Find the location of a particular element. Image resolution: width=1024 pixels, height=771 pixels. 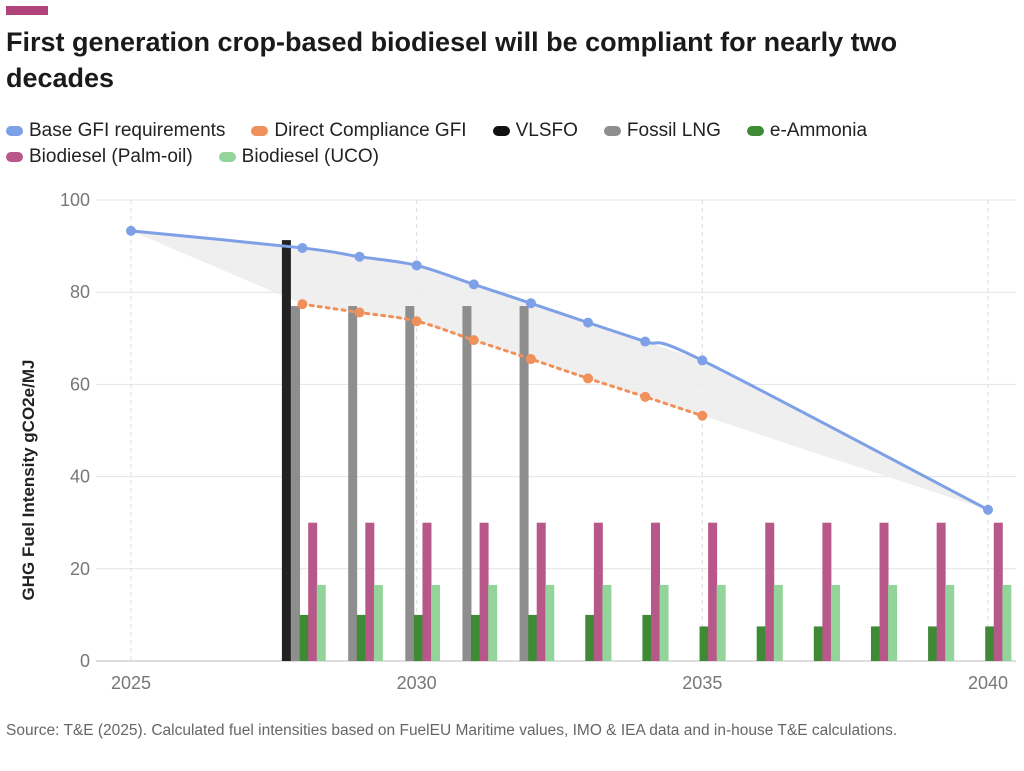

legend-label: e-Ammonia is located at coordinates (818, 130).